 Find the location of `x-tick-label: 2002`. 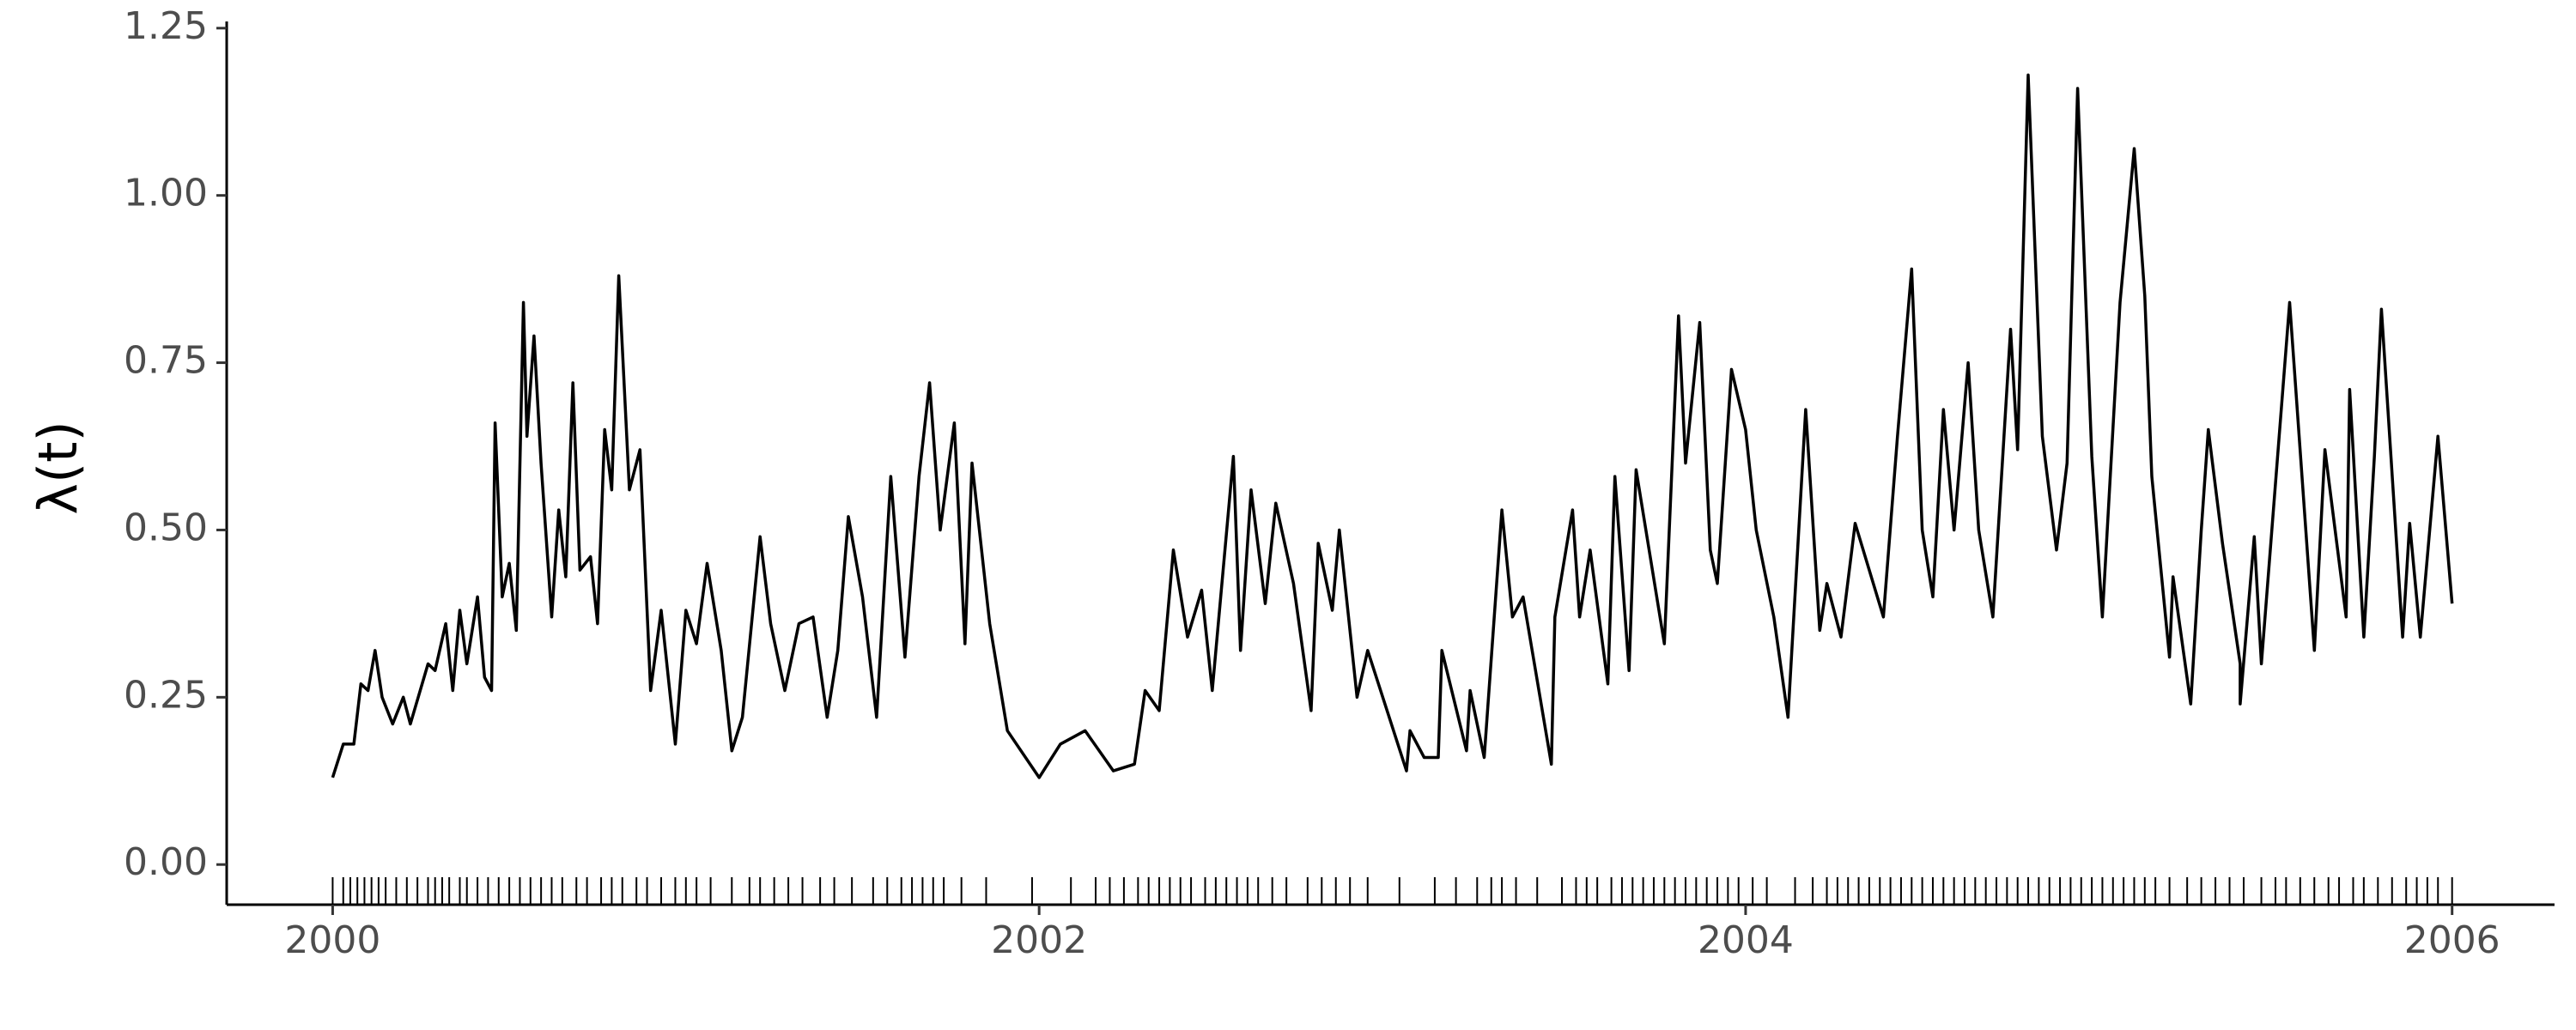

x-tick-label: 2002 is located at coordinates (1039, 940).